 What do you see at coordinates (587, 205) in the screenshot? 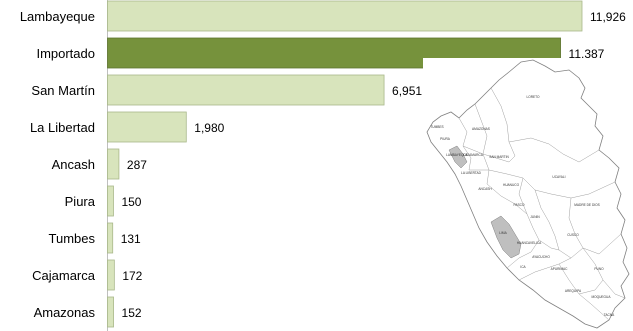
I see `region-label-madre-de-dios: MADRE DE DIOS` at bounding box center [587, 205].